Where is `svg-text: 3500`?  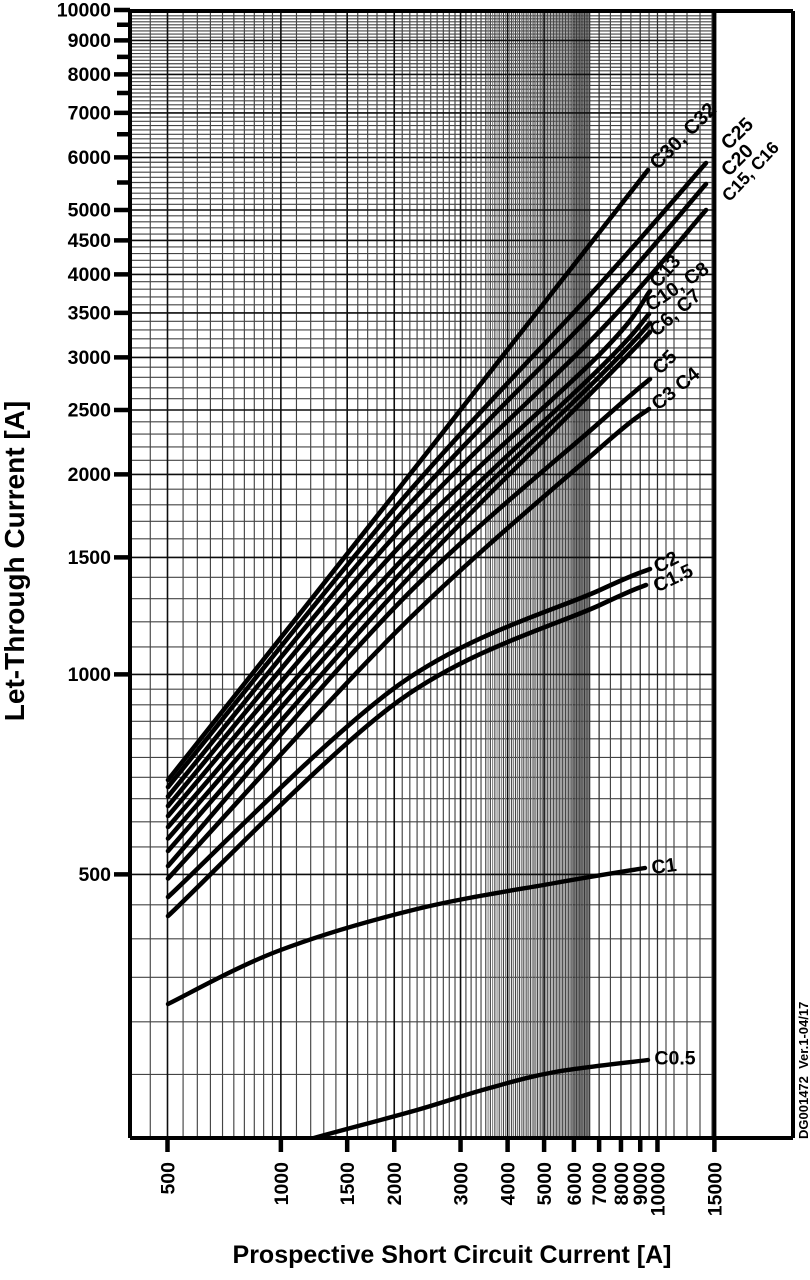
svg-text: 3500 is located at coordinates (90, 313).